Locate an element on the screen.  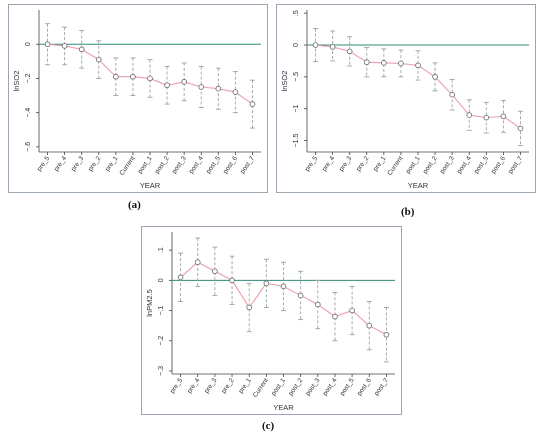
y-tick-label: −.6 is located at coordinates (28, 147).